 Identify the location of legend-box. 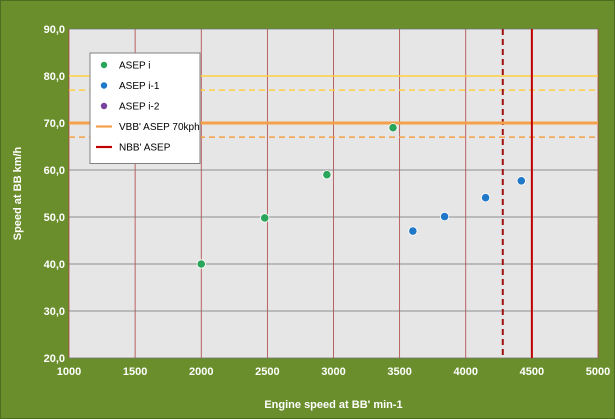
(145, 108).